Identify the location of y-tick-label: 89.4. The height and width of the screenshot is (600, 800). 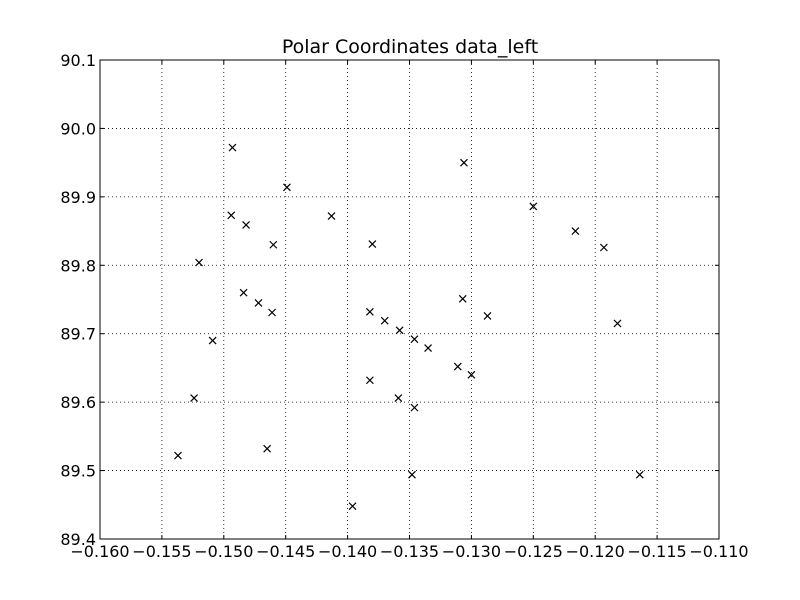
(78, 539).